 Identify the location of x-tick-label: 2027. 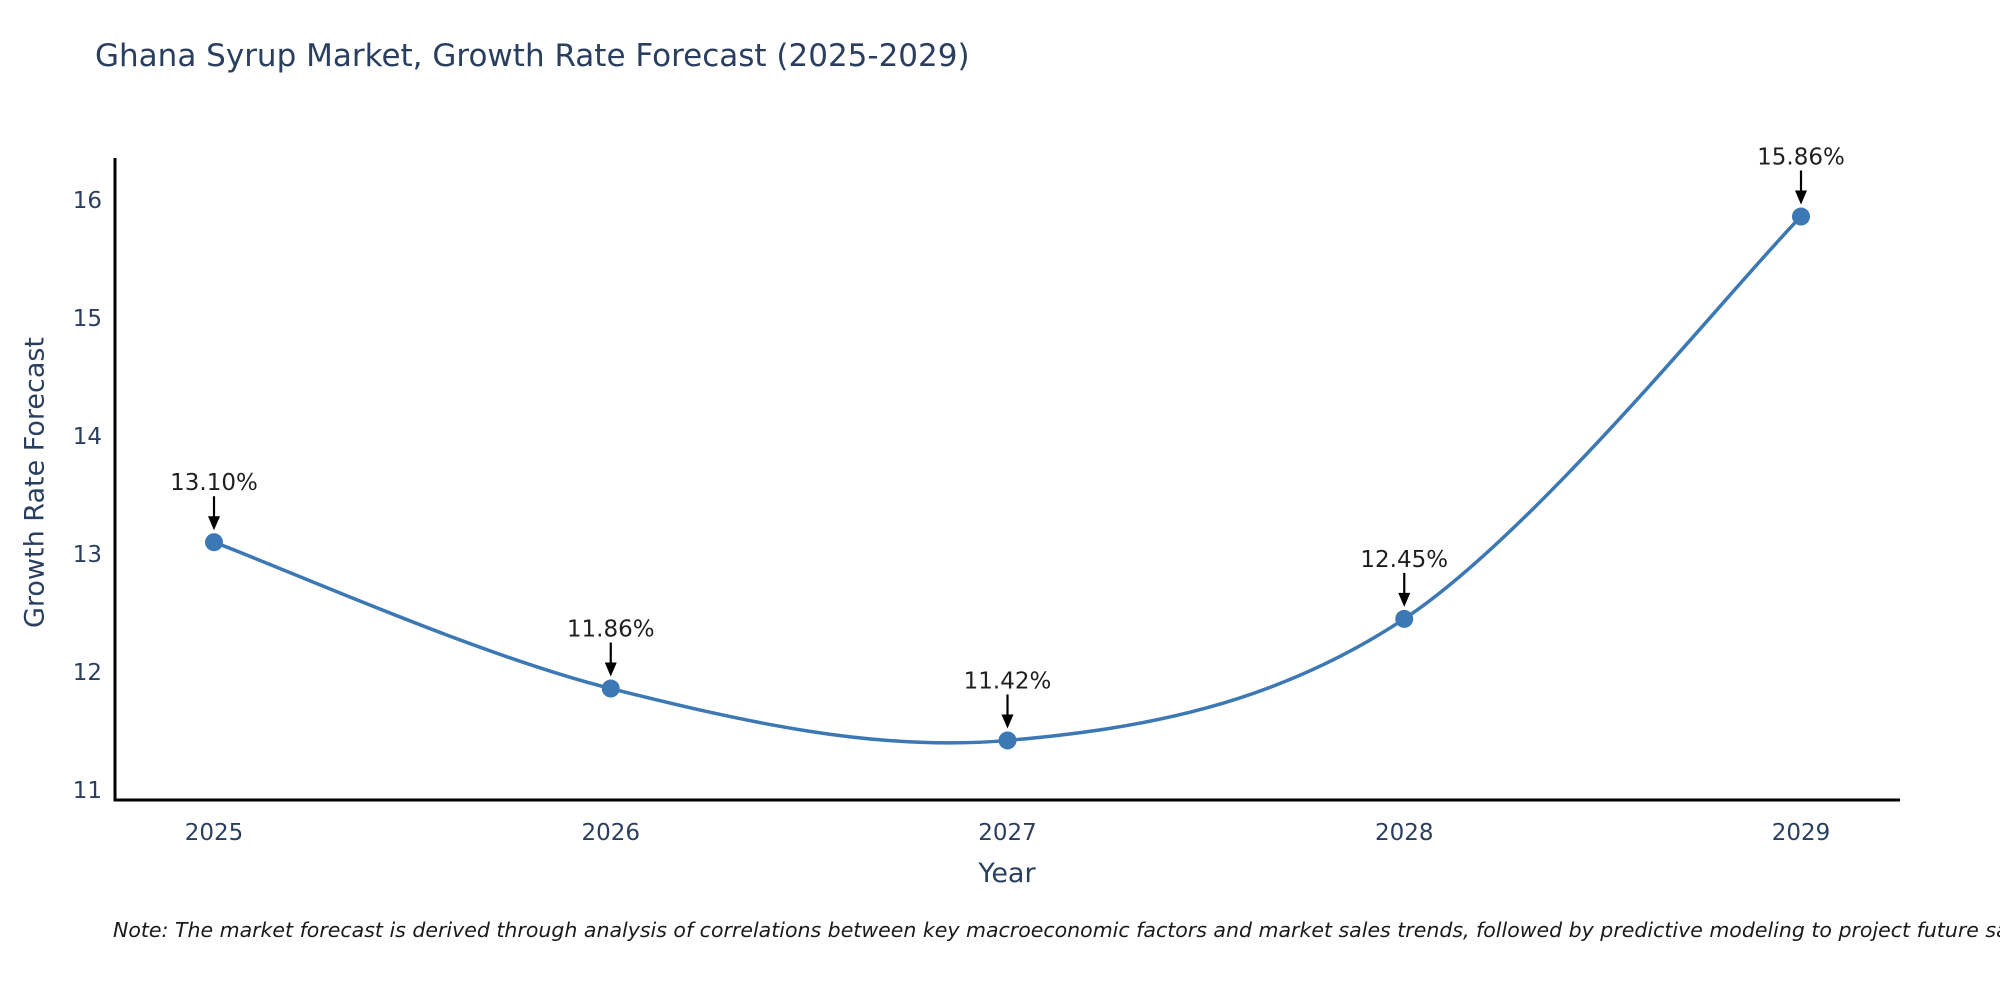
(1007, 833).